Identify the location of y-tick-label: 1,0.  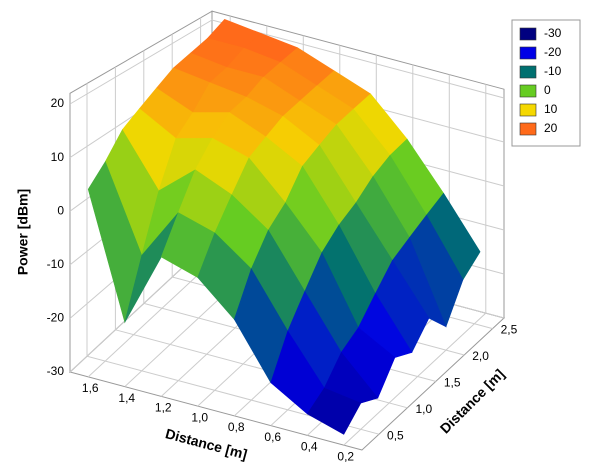
(423, 409).